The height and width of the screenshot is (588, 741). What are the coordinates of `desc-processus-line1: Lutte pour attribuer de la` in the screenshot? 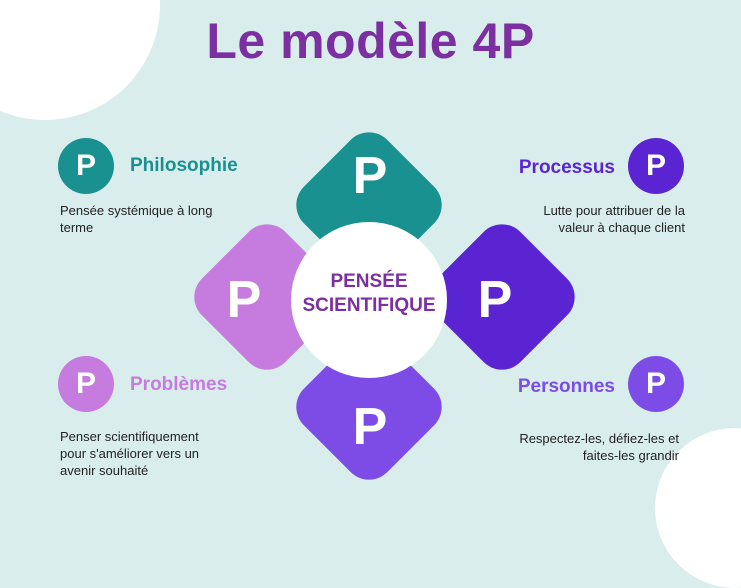 It's located at (614, 210).